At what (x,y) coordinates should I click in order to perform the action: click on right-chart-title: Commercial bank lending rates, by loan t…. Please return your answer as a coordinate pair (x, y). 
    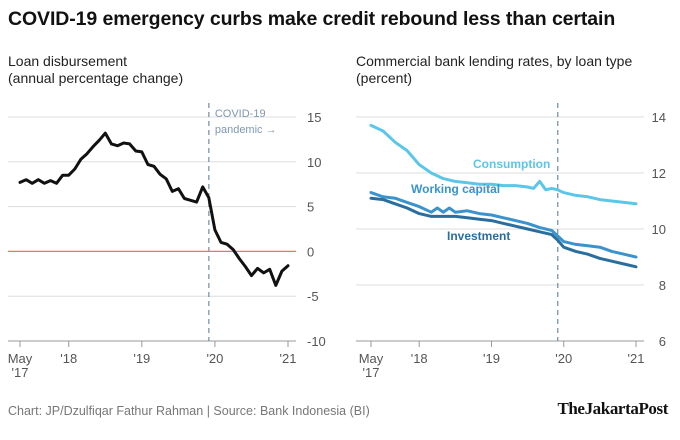
    Looking at the image, I should click on (494, 61).